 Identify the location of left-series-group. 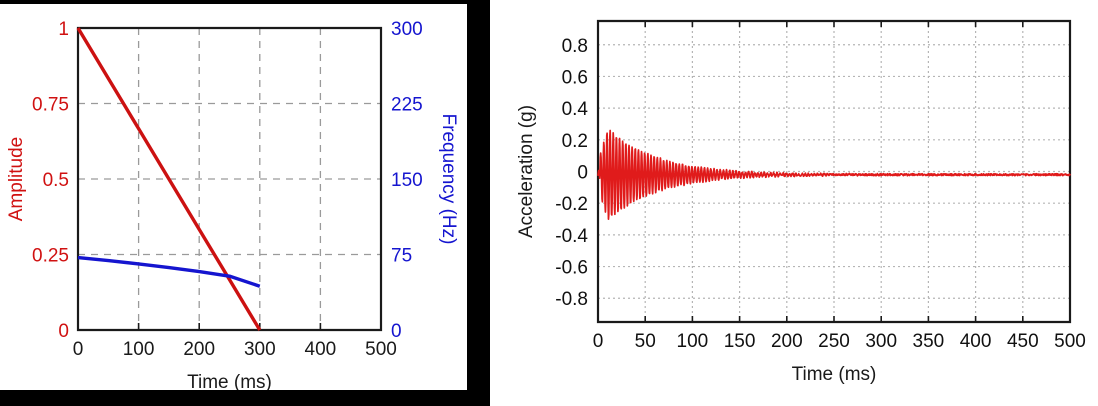
(169, 179).